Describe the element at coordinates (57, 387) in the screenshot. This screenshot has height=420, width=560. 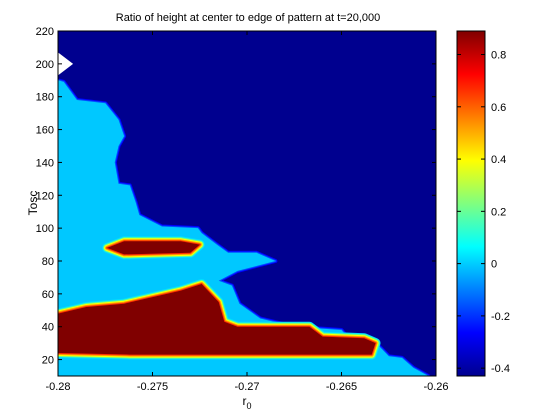
I see `x-tick-label: -0.28` at that location.